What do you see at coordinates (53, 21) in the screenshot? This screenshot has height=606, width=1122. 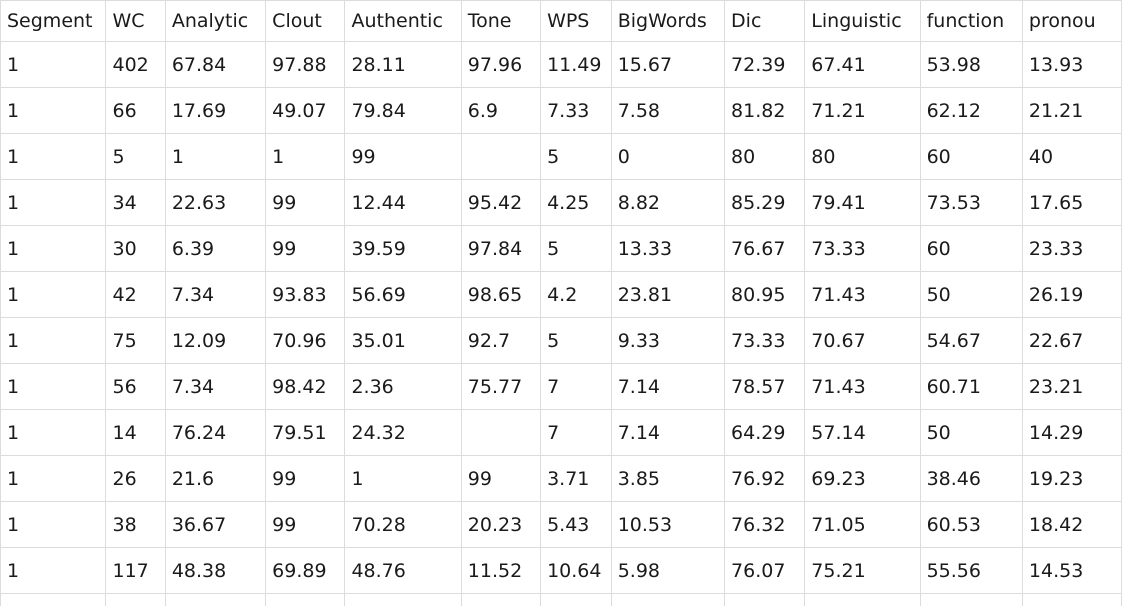 I see `column-header-0: Segment` at bounding box center [53, 21].